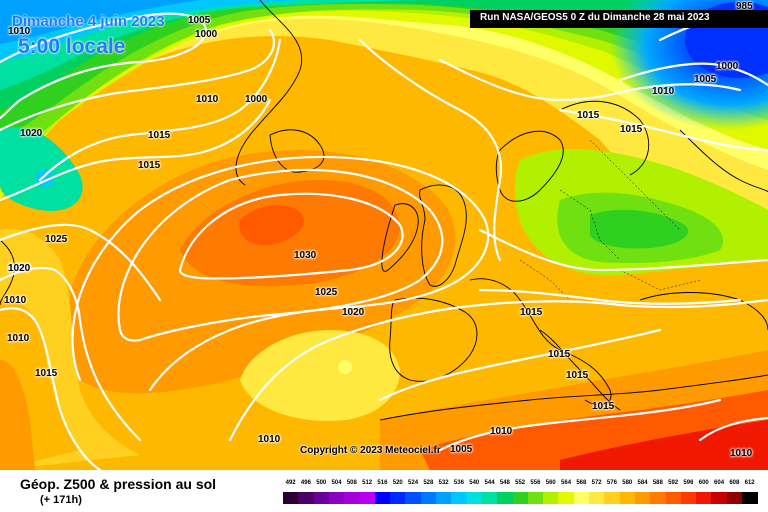 Image resolution: width=768 pixels, height=512 pixels. I want to click on forecast-offset: (+ 171h), so click(61, 500).